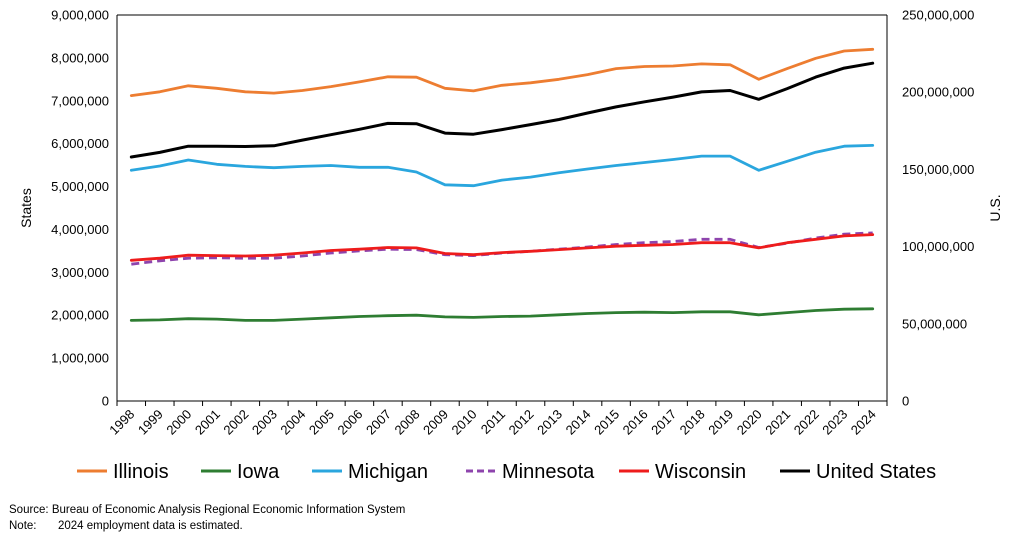 This screenshot has width=1024, height=543. Describe the element at coordinates (258, 472) in the screenshot. I see `legend-label-iowa: Iowa` at that location.